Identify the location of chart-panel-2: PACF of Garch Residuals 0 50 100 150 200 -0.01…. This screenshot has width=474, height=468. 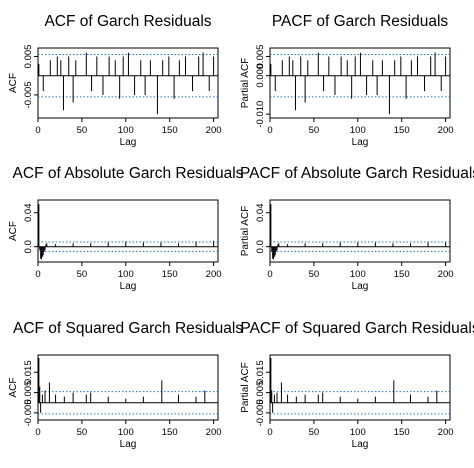
(347, 80).